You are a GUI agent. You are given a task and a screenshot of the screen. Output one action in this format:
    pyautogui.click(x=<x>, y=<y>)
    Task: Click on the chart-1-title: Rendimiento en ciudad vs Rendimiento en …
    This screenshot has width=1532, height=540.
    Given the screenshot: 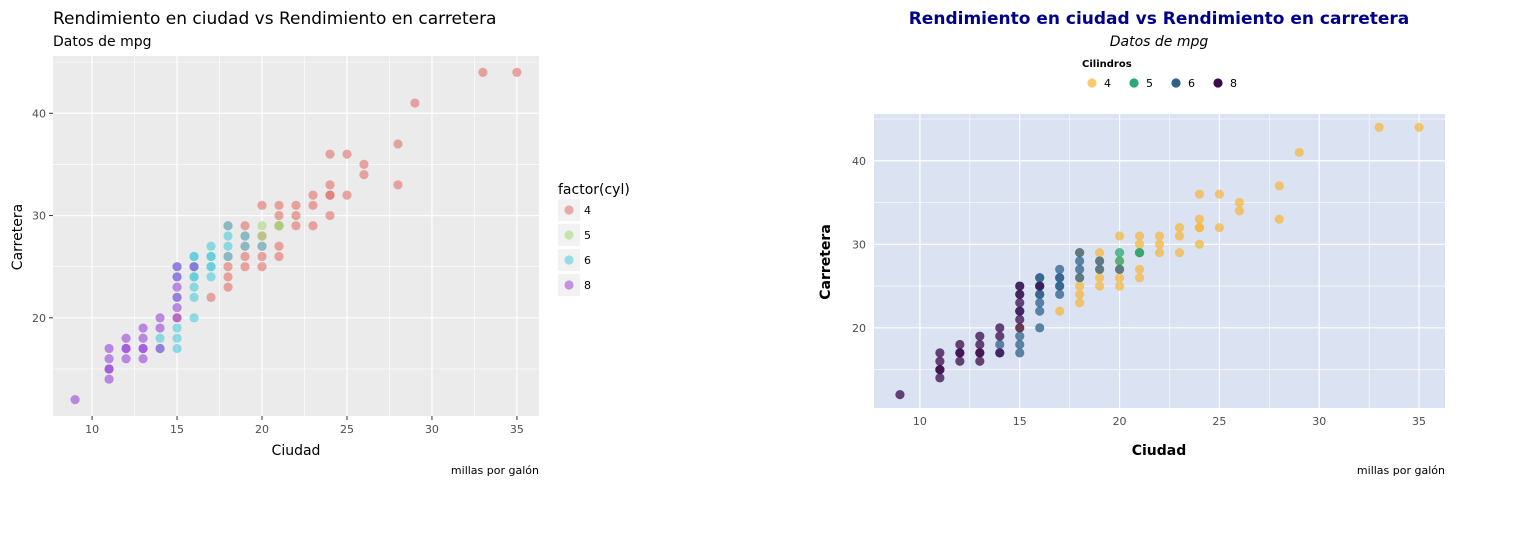 What is the action you would take?
    pyautogui.click(x=274, y=19)
    